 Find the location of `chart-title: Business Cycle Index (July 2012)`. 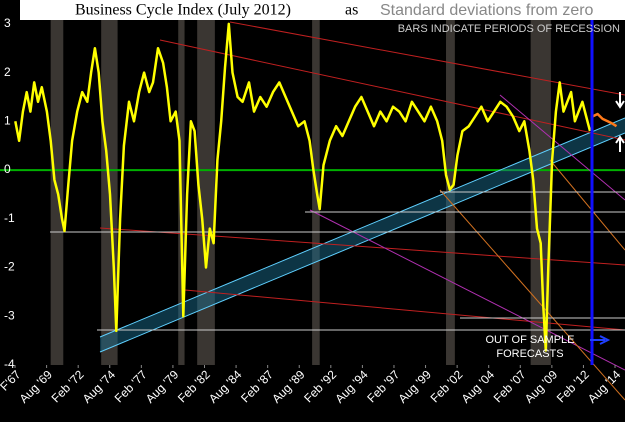

chart-title: Business Cycle Index (July 2012) is located at coordinates (183, 10).